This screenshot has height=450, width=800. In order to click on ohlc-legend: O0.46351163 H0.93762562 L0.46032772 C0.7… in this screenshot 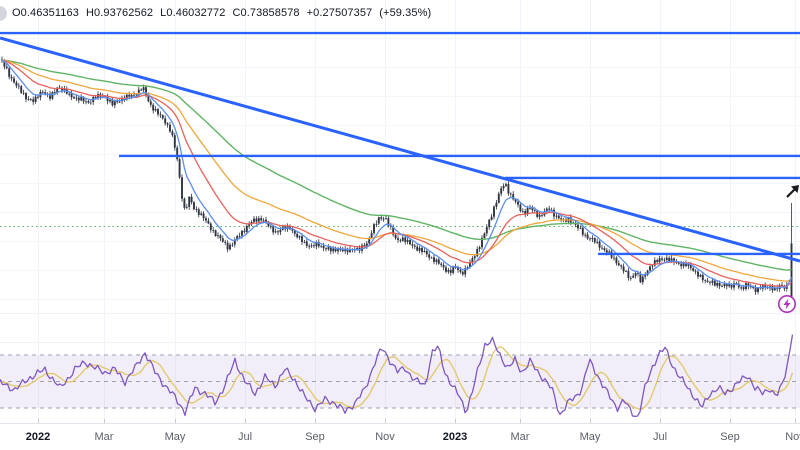, I will do `click(221, 13)`.